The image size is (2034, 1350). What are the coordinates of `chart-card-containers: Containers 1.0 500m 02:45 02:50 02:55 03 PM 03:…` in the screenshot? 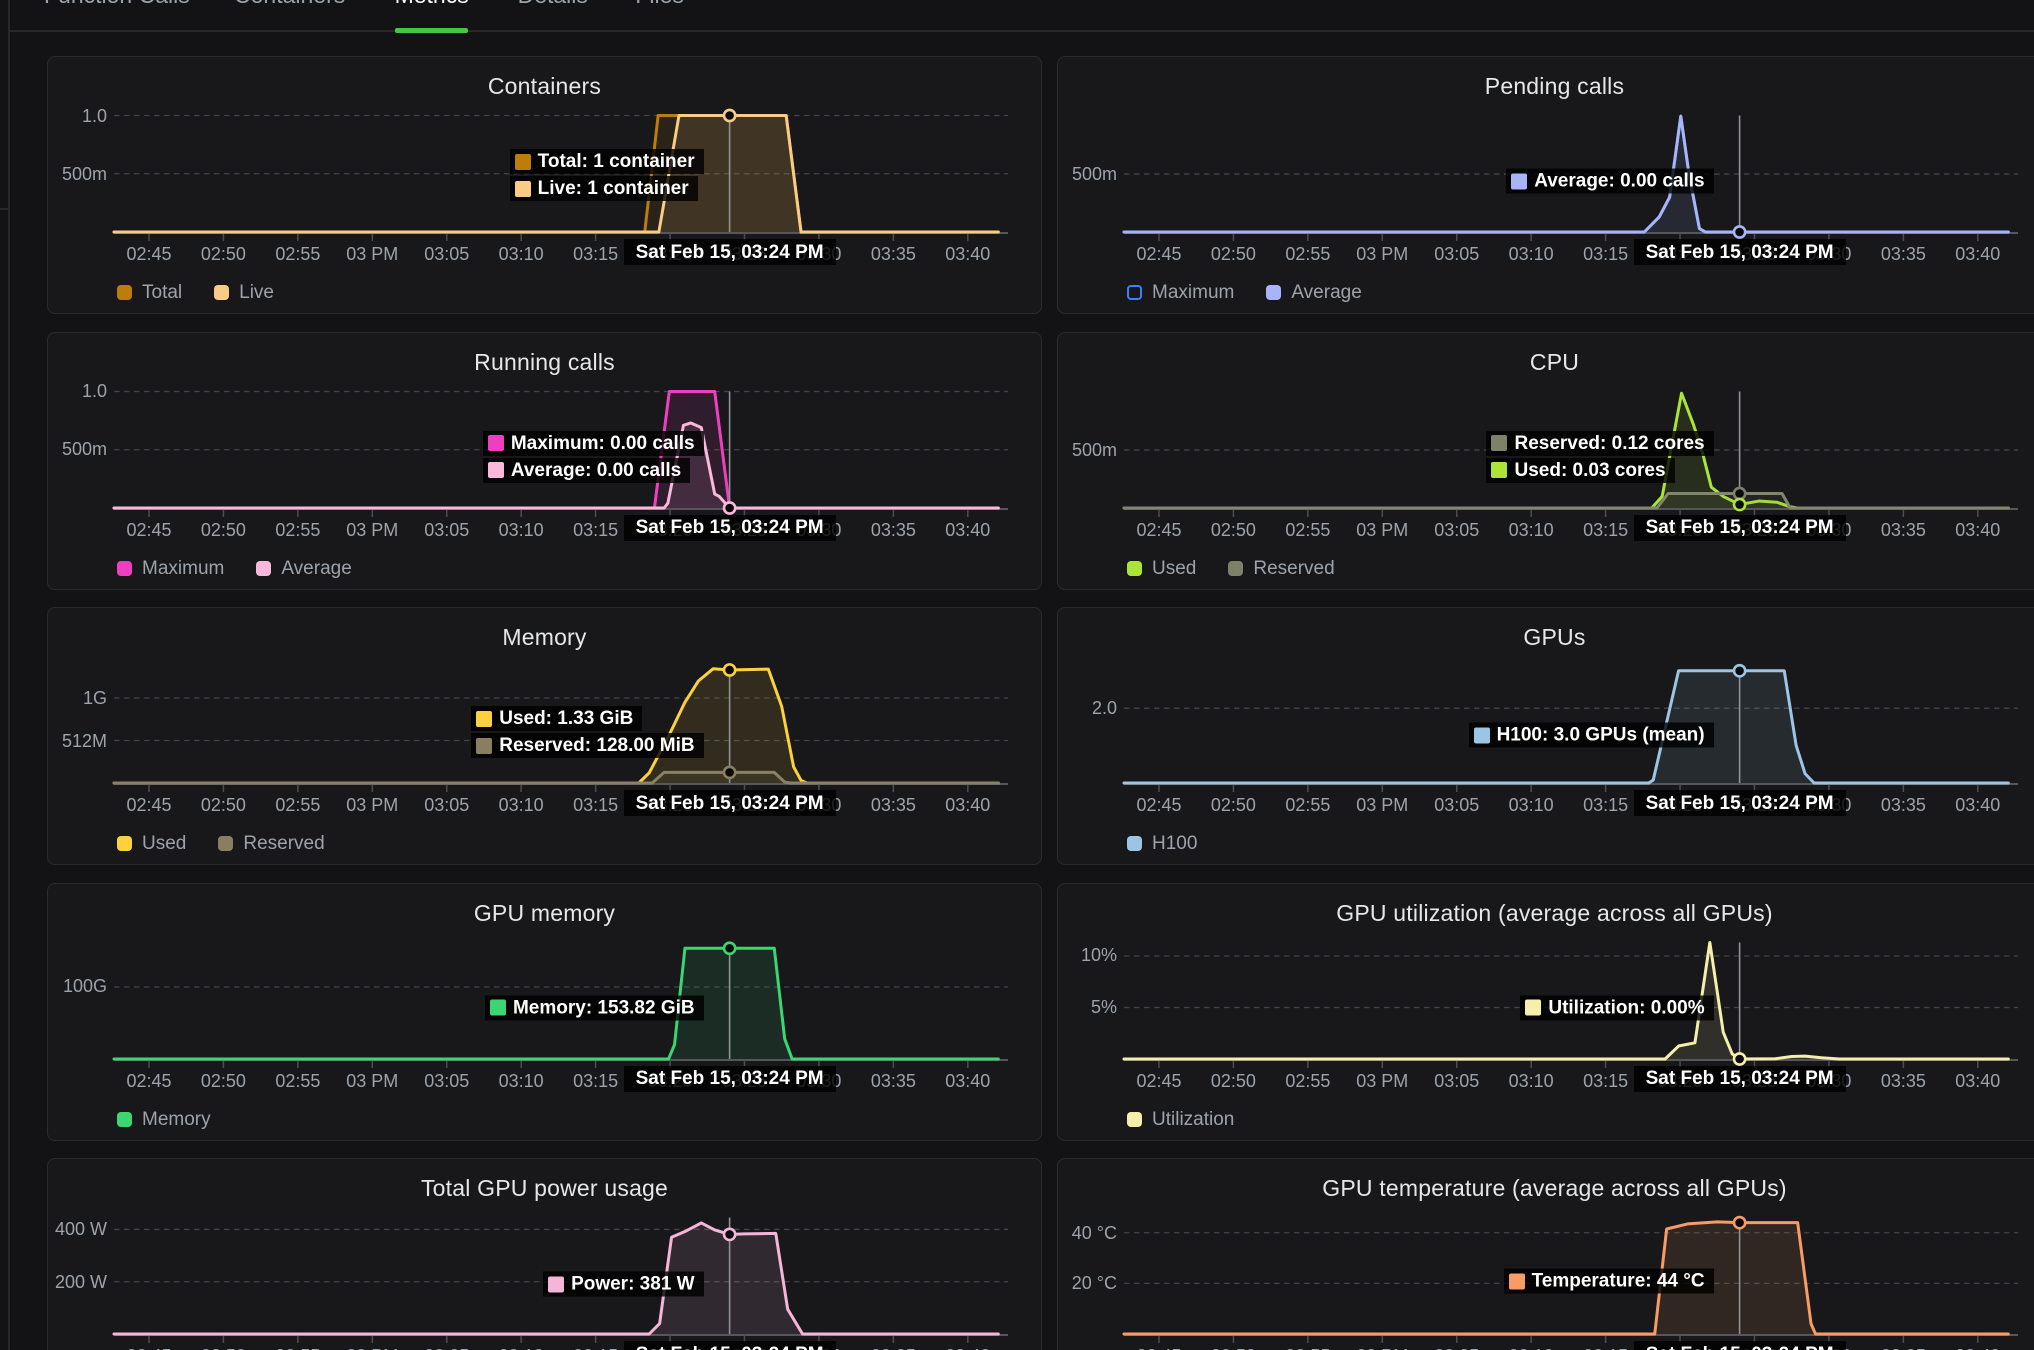 It's located at (544, 185).